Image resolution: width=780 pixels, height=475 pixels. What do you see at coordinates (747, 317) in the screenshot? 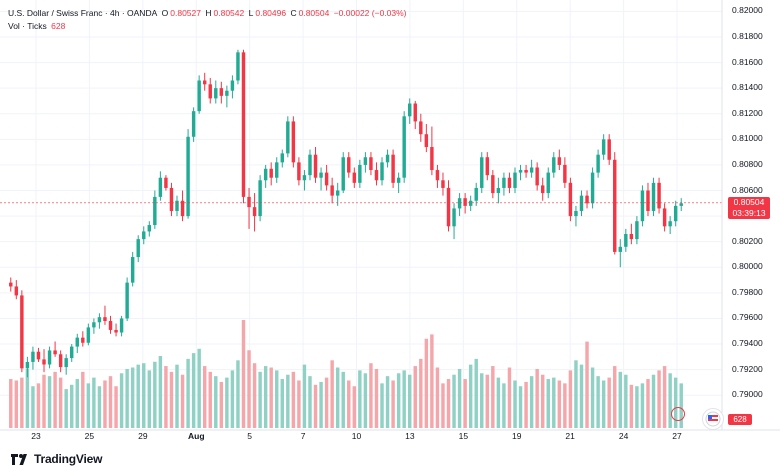
I see `price-tick-label: 0.79600` at bounding box center [747, 317].